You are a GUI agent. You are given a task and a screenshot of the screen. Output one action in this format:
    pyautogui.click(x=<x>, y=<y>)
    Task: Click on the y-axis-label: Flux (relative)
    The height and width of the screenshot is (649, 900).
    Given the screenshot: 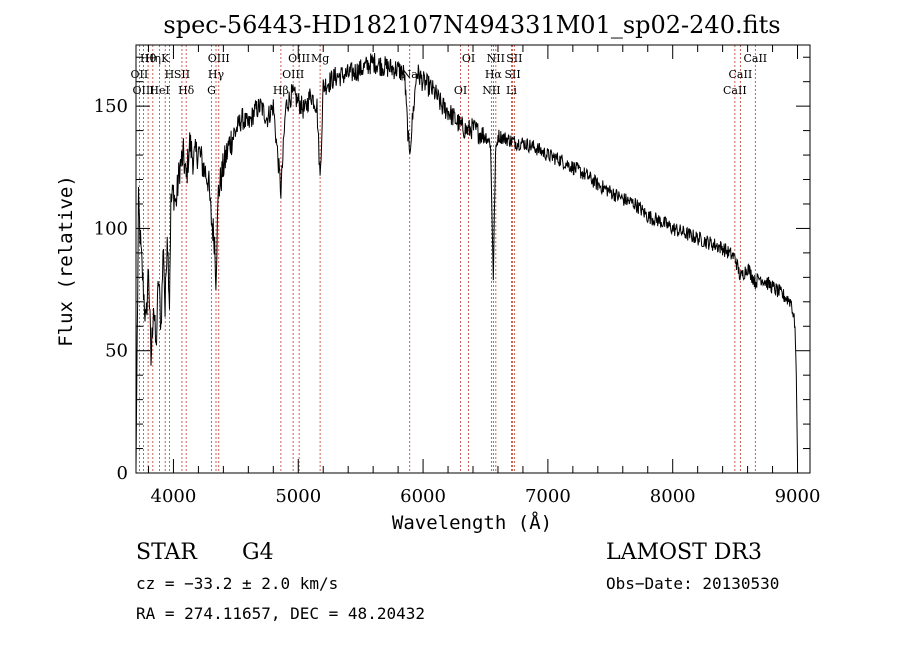 What is the action you would take?
    pyautogui.click(x=66, y=261)
    